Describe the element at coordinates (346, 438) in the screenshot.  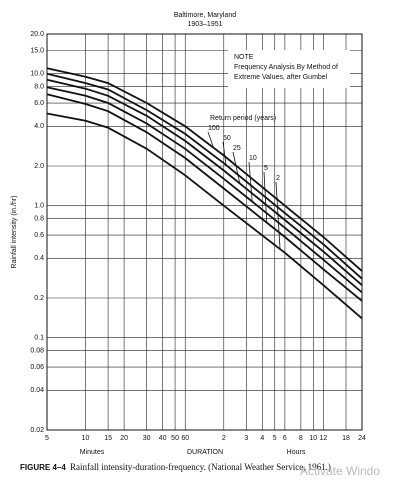
I see `x-tick-label: 18` at that location.